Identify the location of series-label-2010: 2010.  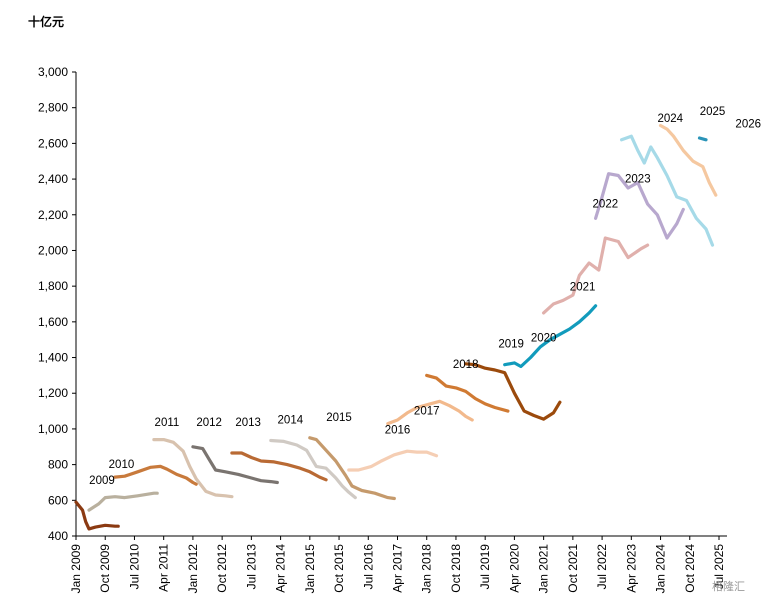
(122, 465).